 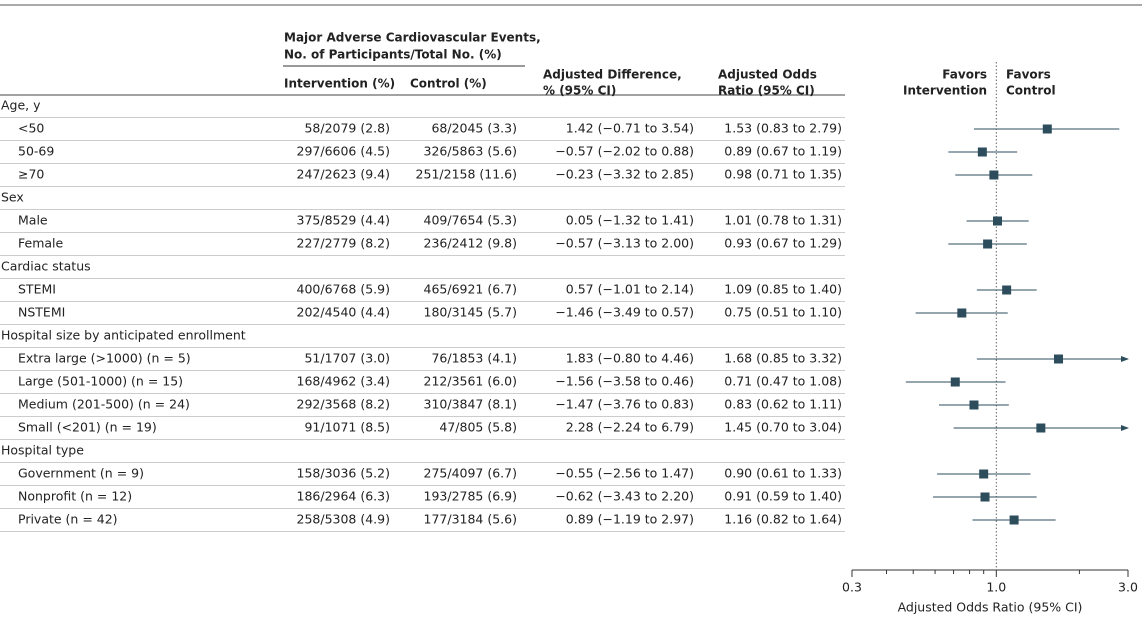 What do you see at coordinates (344, 174) in the screenshot?
I see `intervention-cell: 247/2623 (9.4)` at bounding box center [344, 174].